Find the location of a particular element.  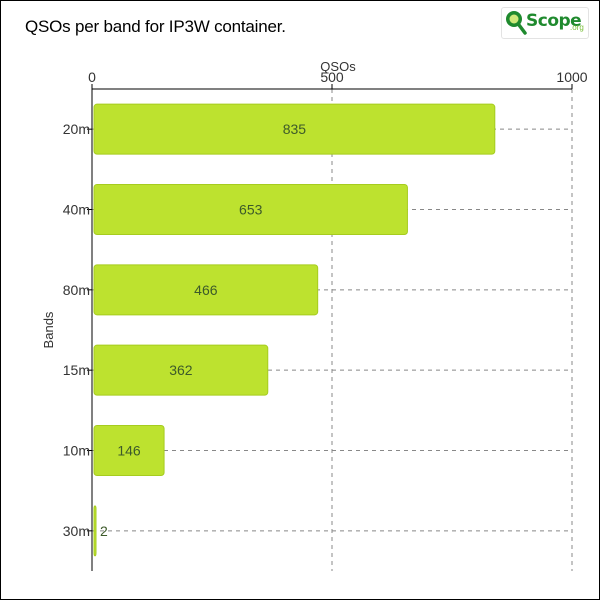

bar-label-20m: 835 is located at coordinates (295, 129).